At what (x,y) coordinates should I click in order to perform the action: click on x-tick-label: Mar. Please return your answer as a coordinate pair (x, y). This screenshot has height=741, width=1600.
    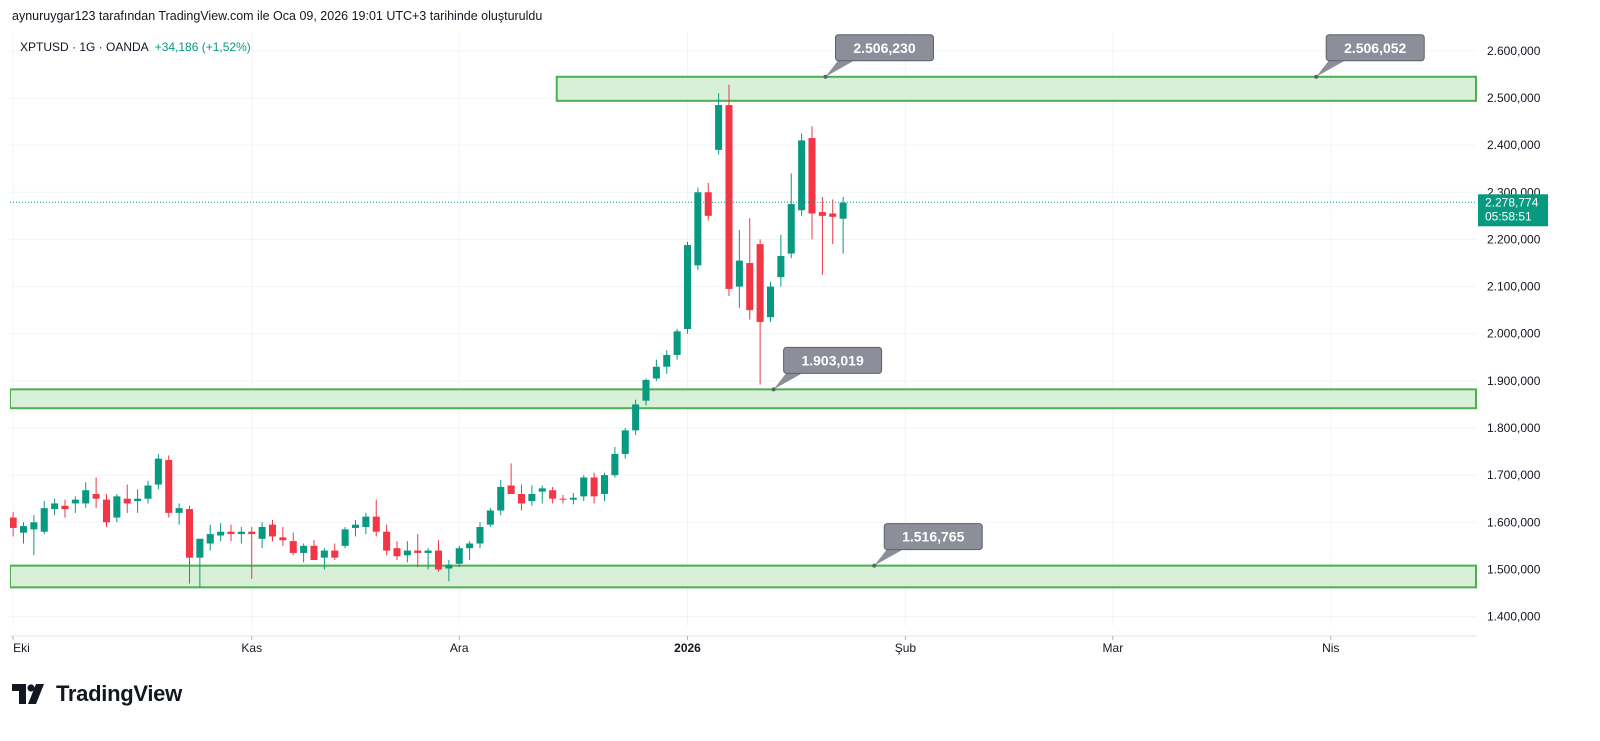
    Looking at the image, I should click on (1113, 648).